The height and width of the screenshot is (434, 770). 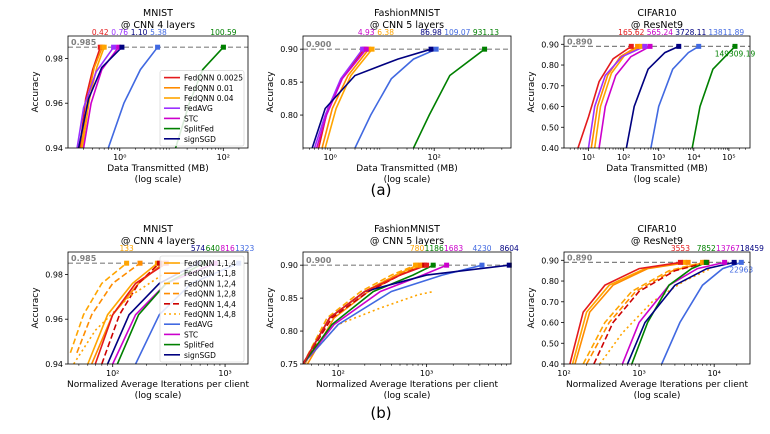 I want to click on legend-entry: FedAVG, so click(x=198, y=324).